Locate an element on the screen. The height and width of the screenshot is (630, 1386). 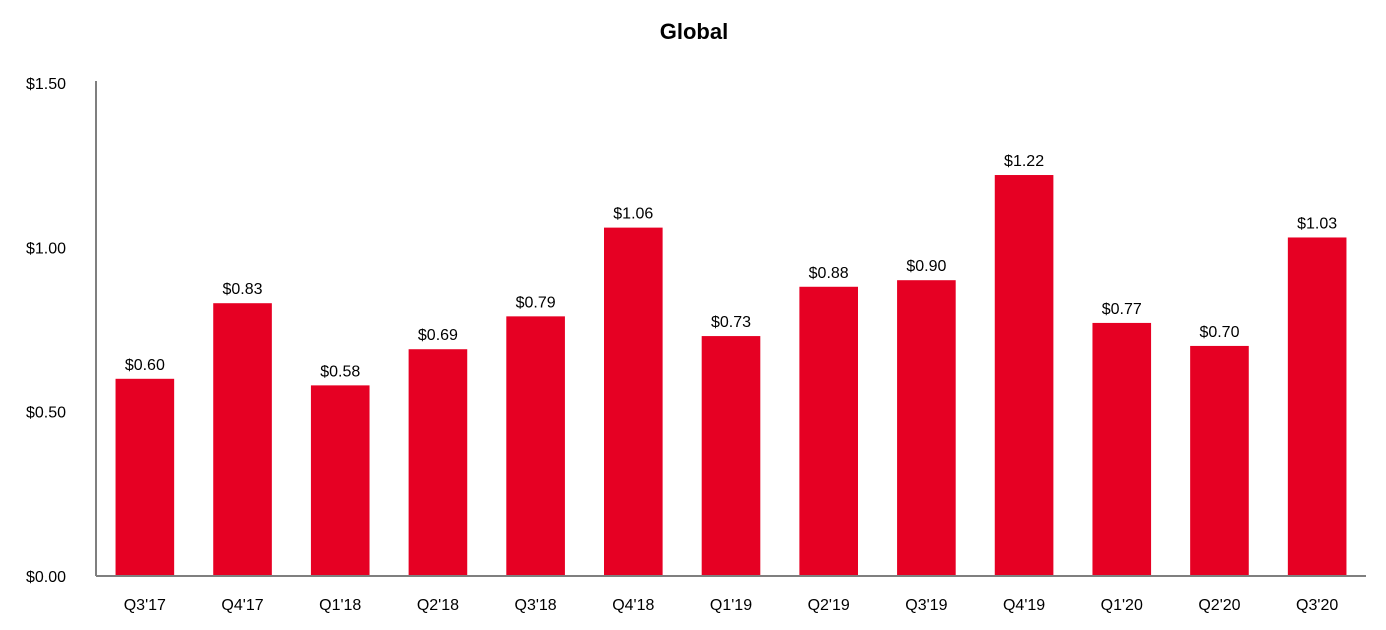
x-tick-label: Q3'19 is located at coordinates (926, 605).